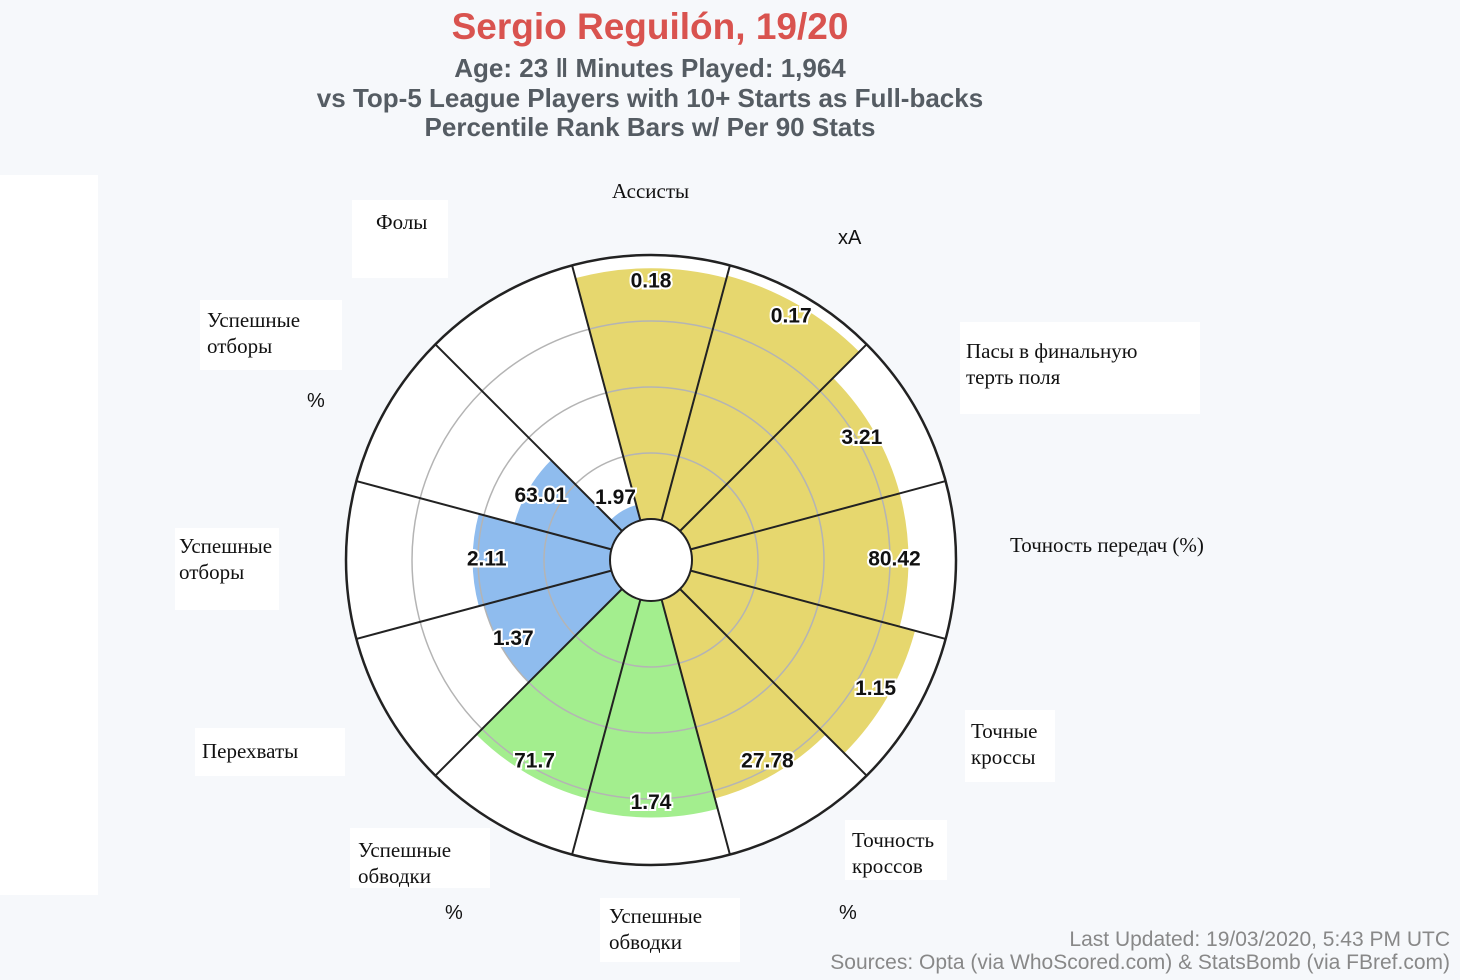 This screenshot has height=980, width=1460. I want to click on chart-title: Sergio Reguilón, 19/20, so click(650, 26).